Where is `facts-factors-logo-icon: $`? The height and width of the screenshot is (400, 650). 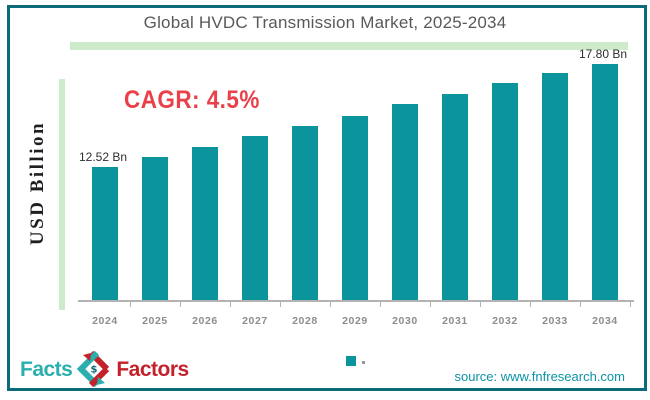 facts-factors-logo-icon: $ is located at coordinates (93, 369).